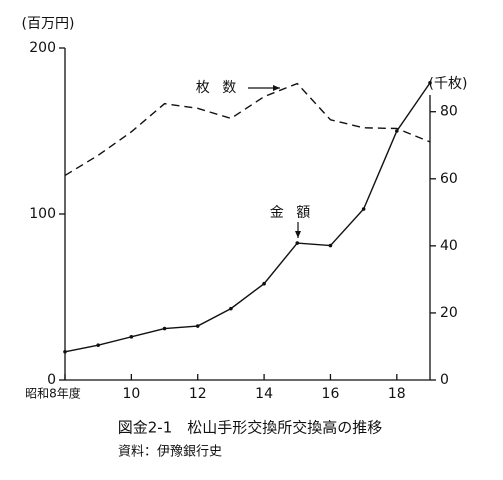 This screenshot has height=480, width=503. What do you see at coordinates (247, 129) in the screenshot?
I see `series-line` at bounding box center [247, 129].